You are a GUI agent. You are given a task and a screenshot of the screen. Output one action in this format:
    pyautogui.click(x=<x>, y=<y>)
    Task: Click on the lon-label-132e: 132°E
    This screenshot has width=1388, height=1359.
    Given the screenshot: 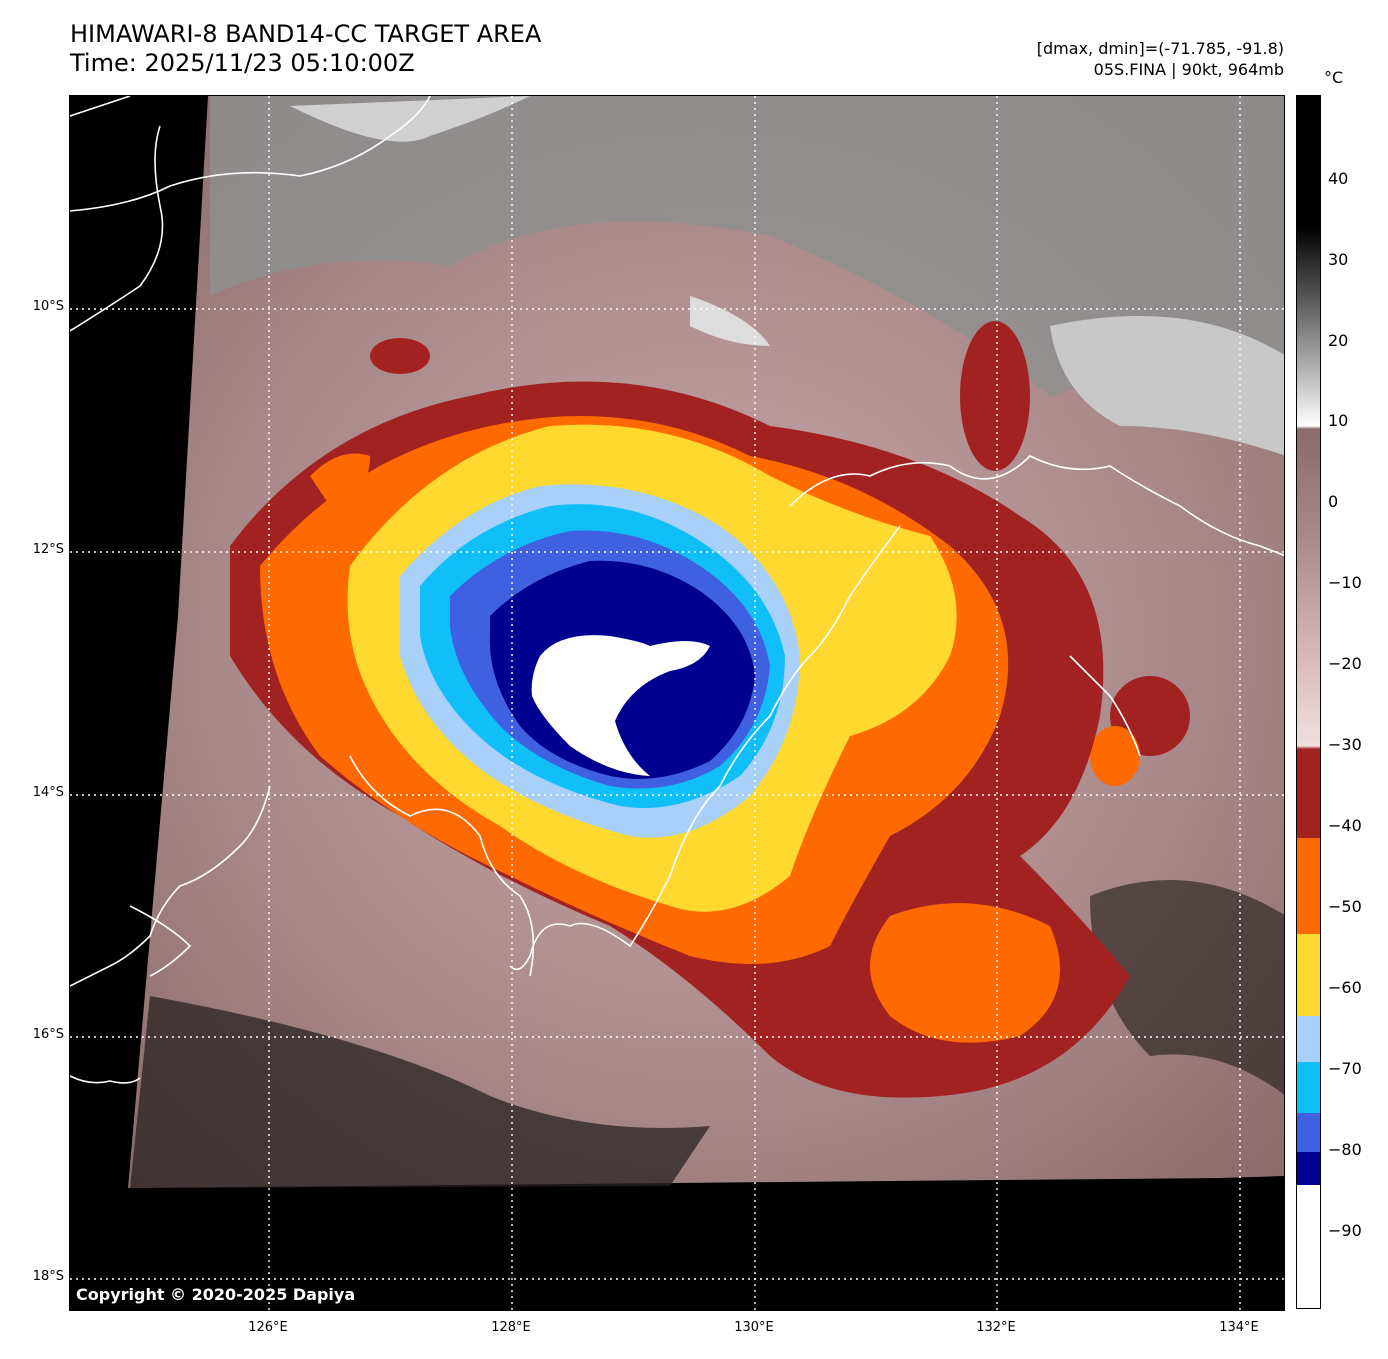 What is the action you would take?
    pyautogui.click(x=996, y=1327)
    